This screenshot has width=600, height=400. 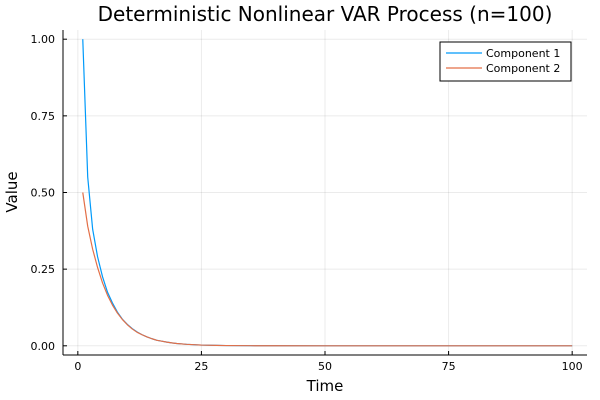 I want to click on x-ticks: 0 25 50 75 100, so click(x=328, y=362).